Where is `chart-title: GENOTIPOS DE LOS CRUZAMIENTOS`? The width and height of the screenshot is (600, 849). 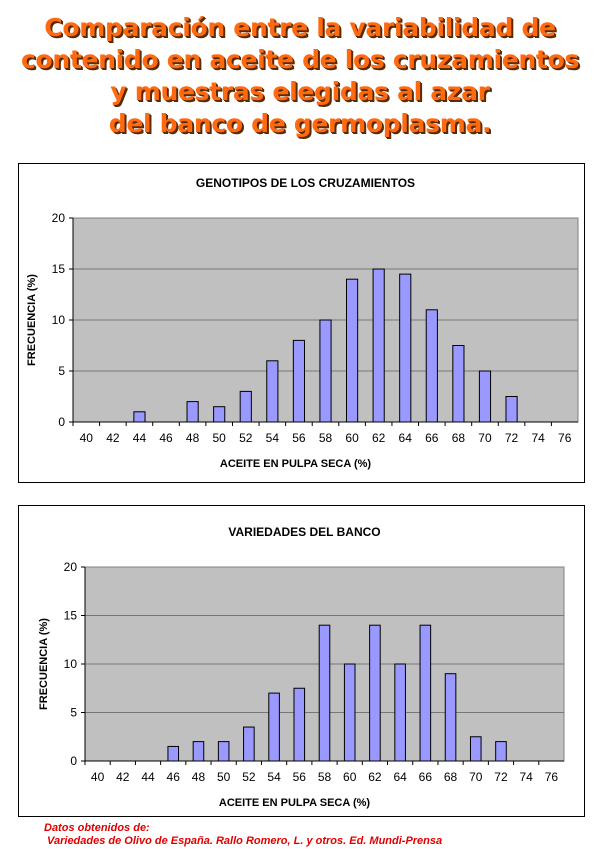
chart-title: GENOTIPOS DE LOS CRUZAMIENTOS is located at coordinates (305, 183).